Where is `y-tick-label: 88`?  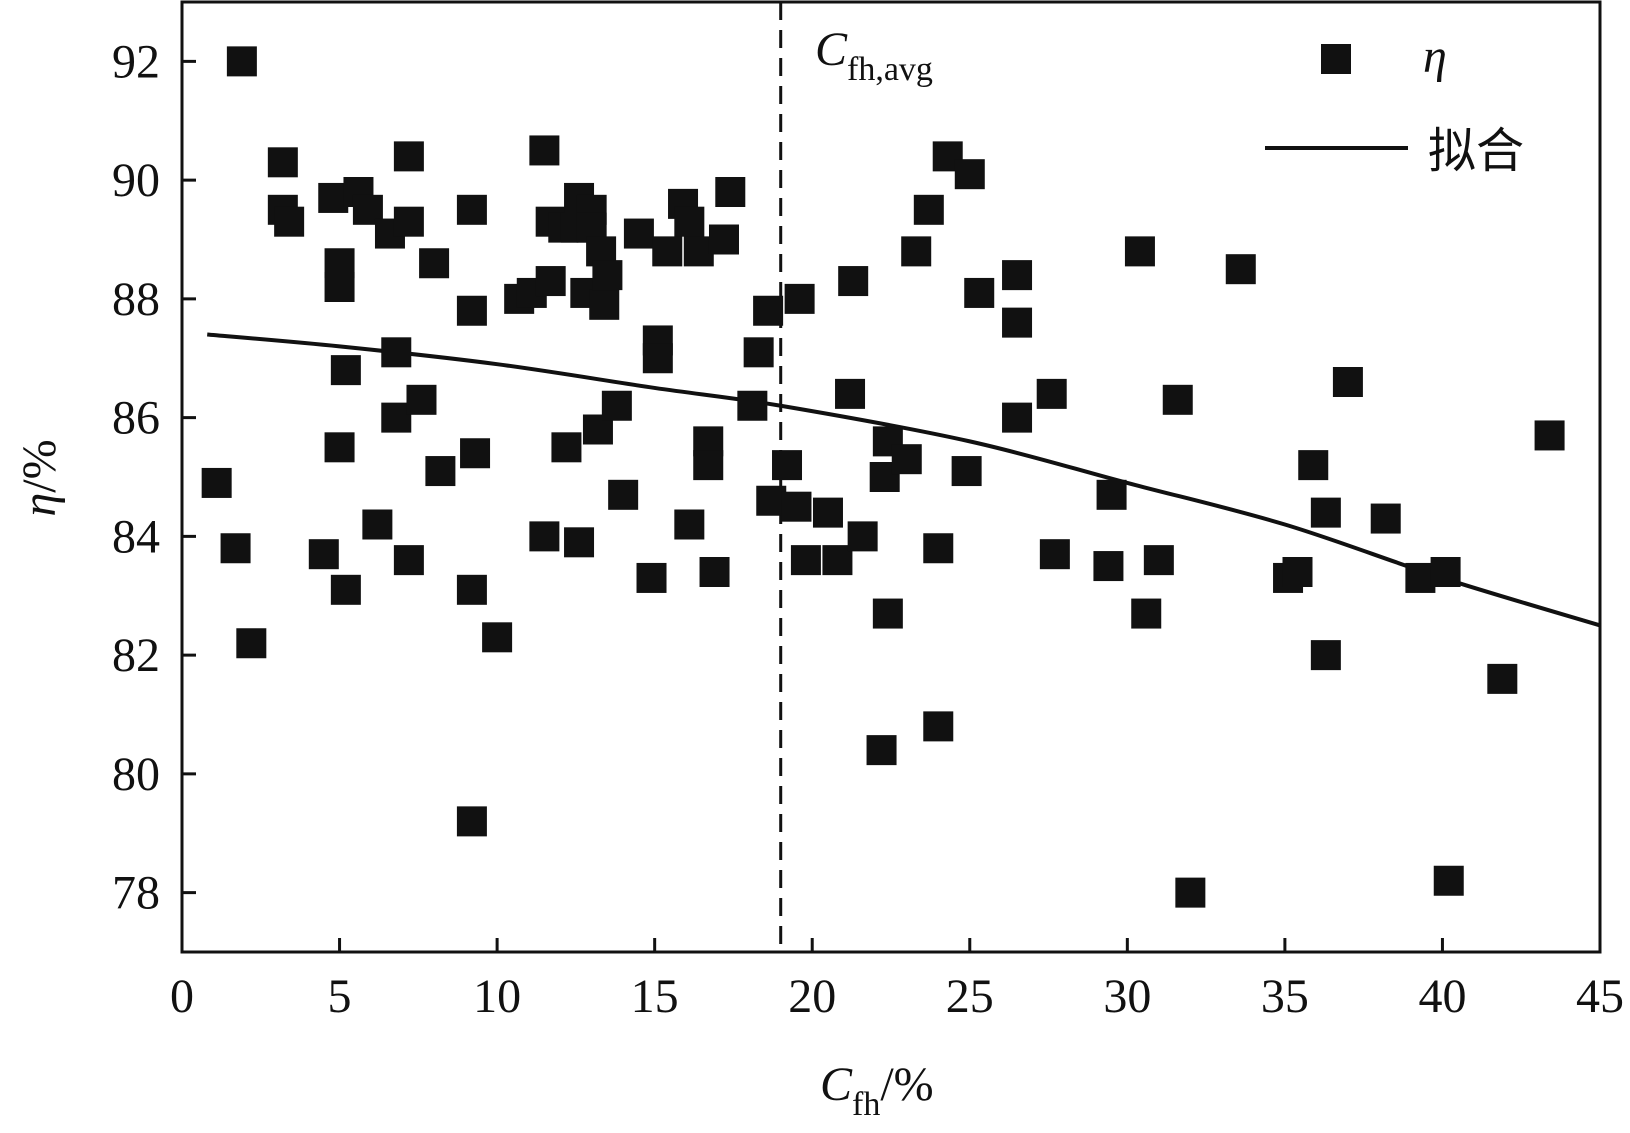
y-tick-label: 88 is located at coordinates (136, 299).